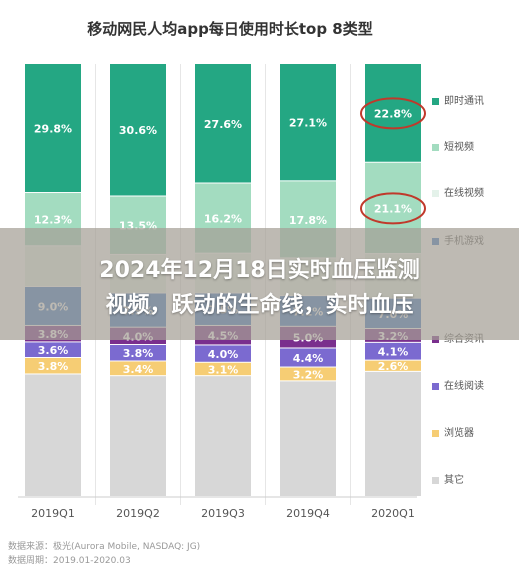 The height and width of the screenshot is (582, 519). I want to click on data-label: 17.8%, so click(308, 220).